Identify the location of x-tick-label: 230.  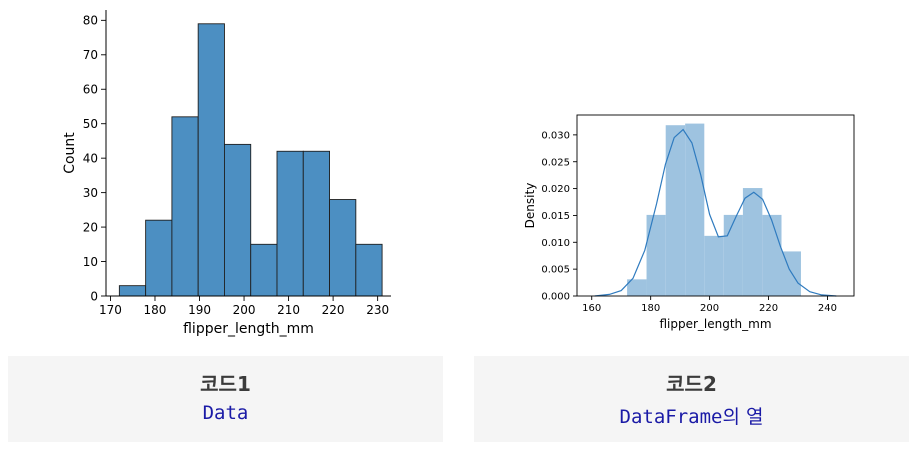
(377, 310).